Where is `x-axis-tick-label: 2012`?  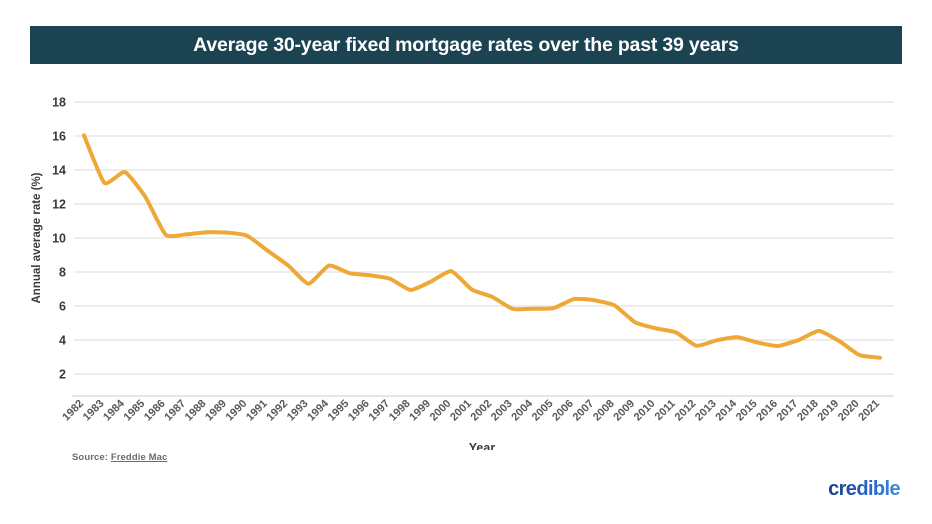 x-axis-tick-label: 2012 is located at coordinates (686, 411).